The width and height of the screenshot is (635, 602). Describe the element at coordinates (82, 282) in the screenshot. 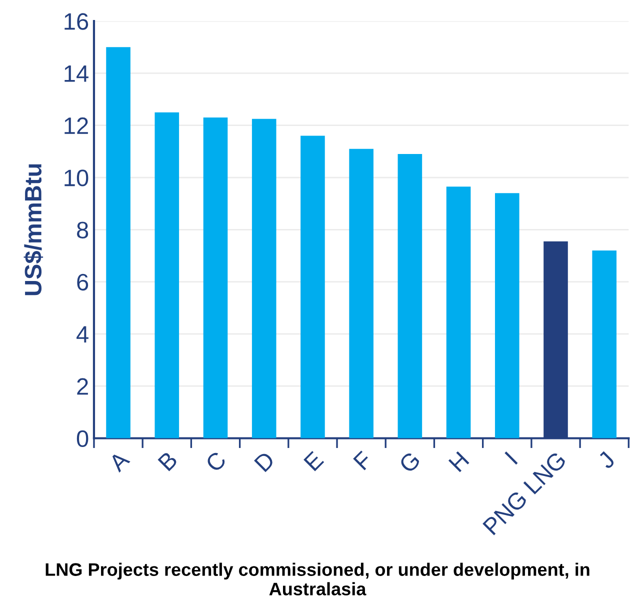

I see `y-tick-label: 6` at that location.